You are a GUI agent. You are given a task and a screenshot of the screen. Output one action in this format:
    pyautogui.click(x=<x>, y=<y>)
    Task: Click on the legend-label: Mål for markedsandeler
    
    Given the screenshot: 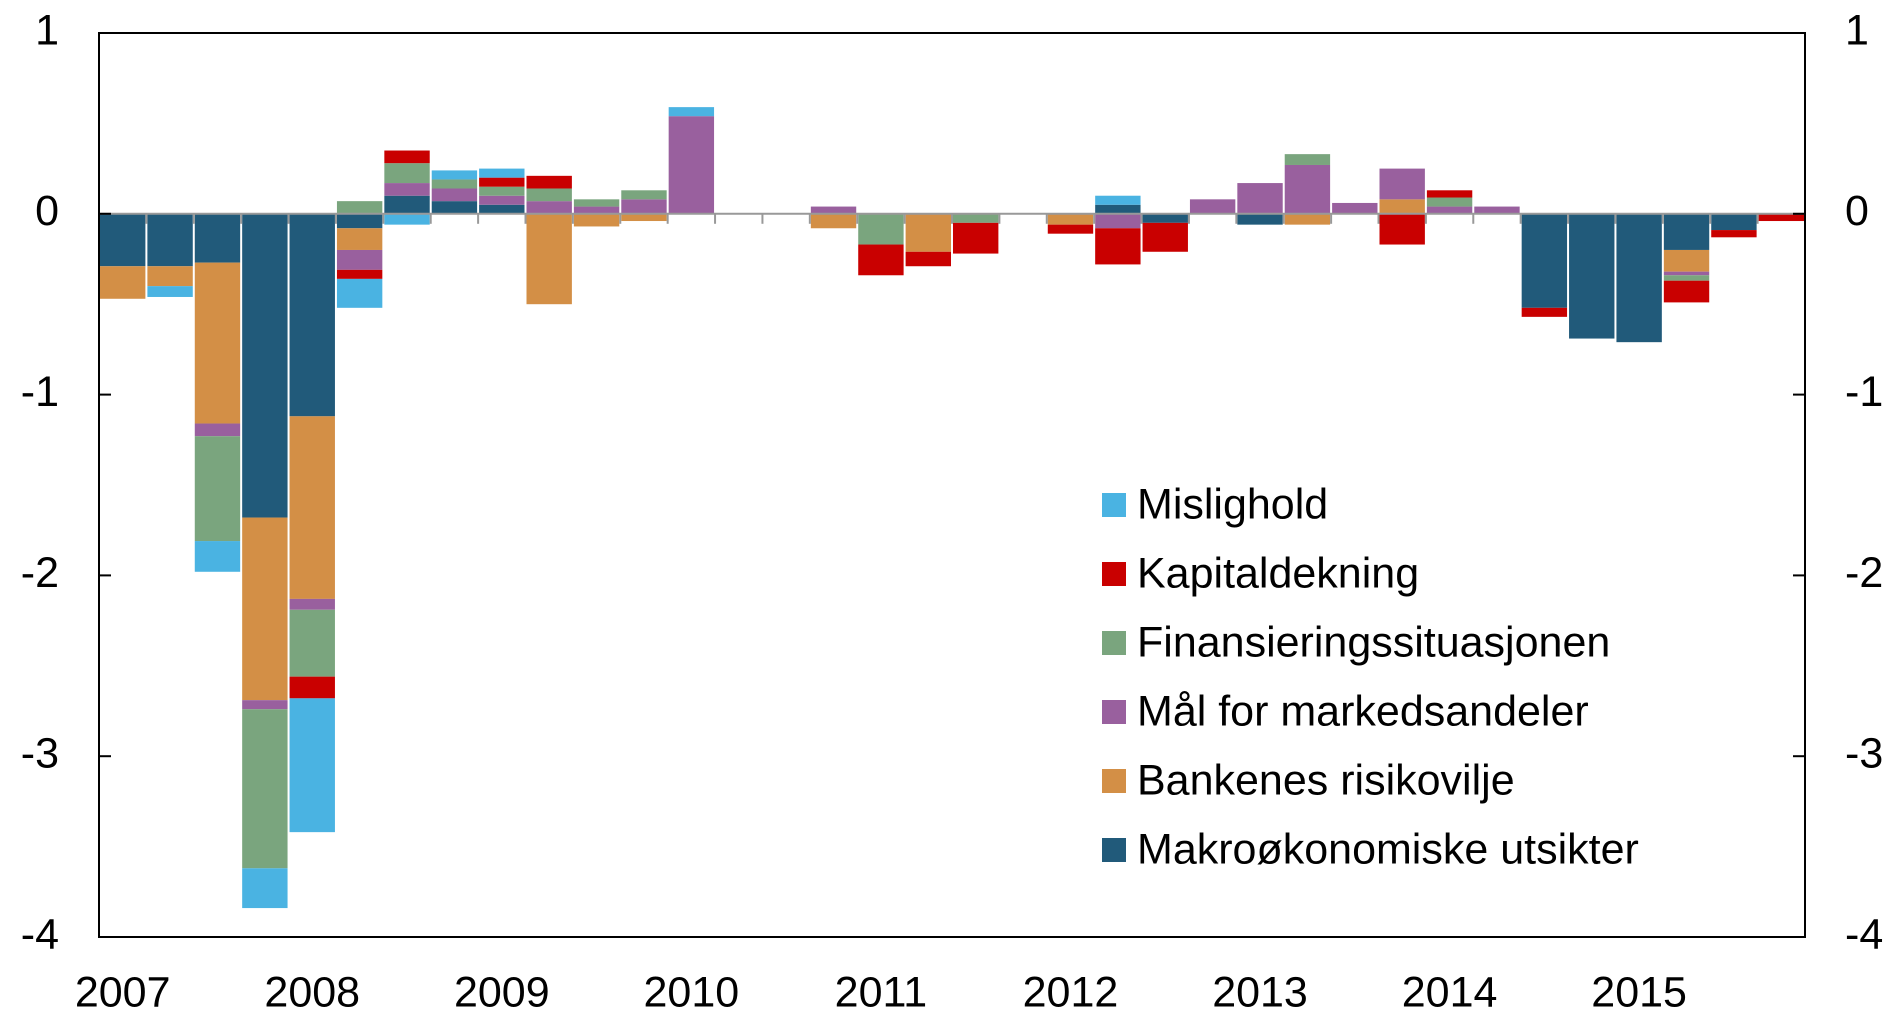 What is the action you would take?
    pyautogui.click(x=1363, y=711)
    